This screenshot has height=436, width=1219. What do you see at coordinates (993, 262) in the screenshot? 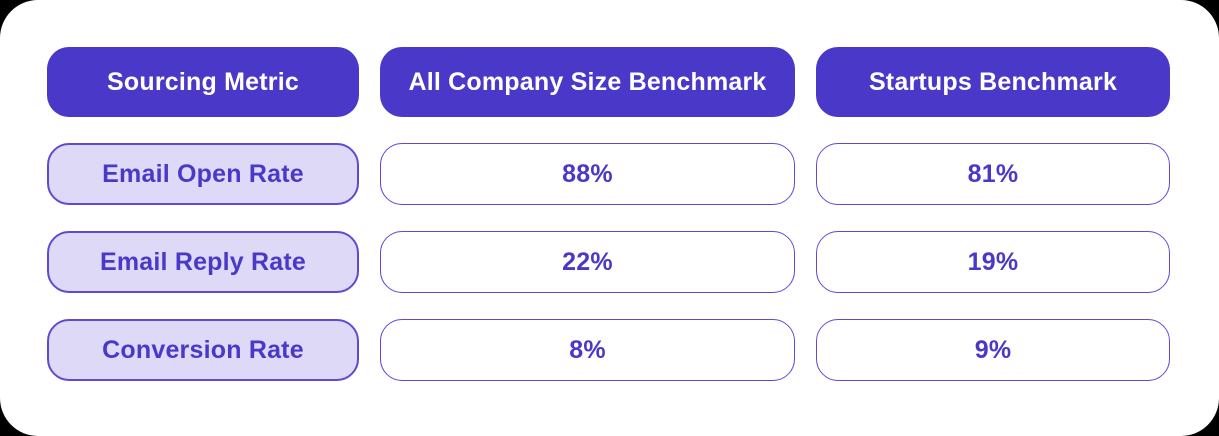
I see `value-cell-startups-email-reply-rate: 19%` at bounding box center [993, 262].